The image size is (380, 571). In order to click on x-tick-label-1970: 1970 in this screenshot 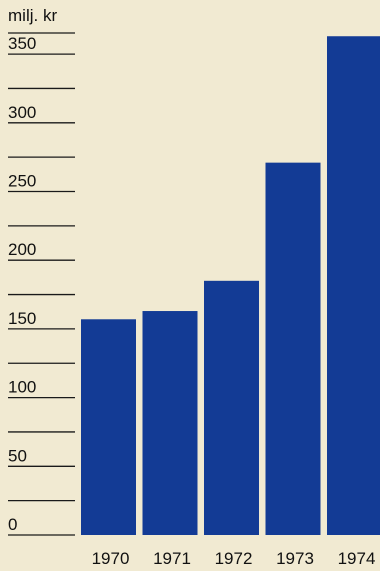, I will do `click(111, 558)`.